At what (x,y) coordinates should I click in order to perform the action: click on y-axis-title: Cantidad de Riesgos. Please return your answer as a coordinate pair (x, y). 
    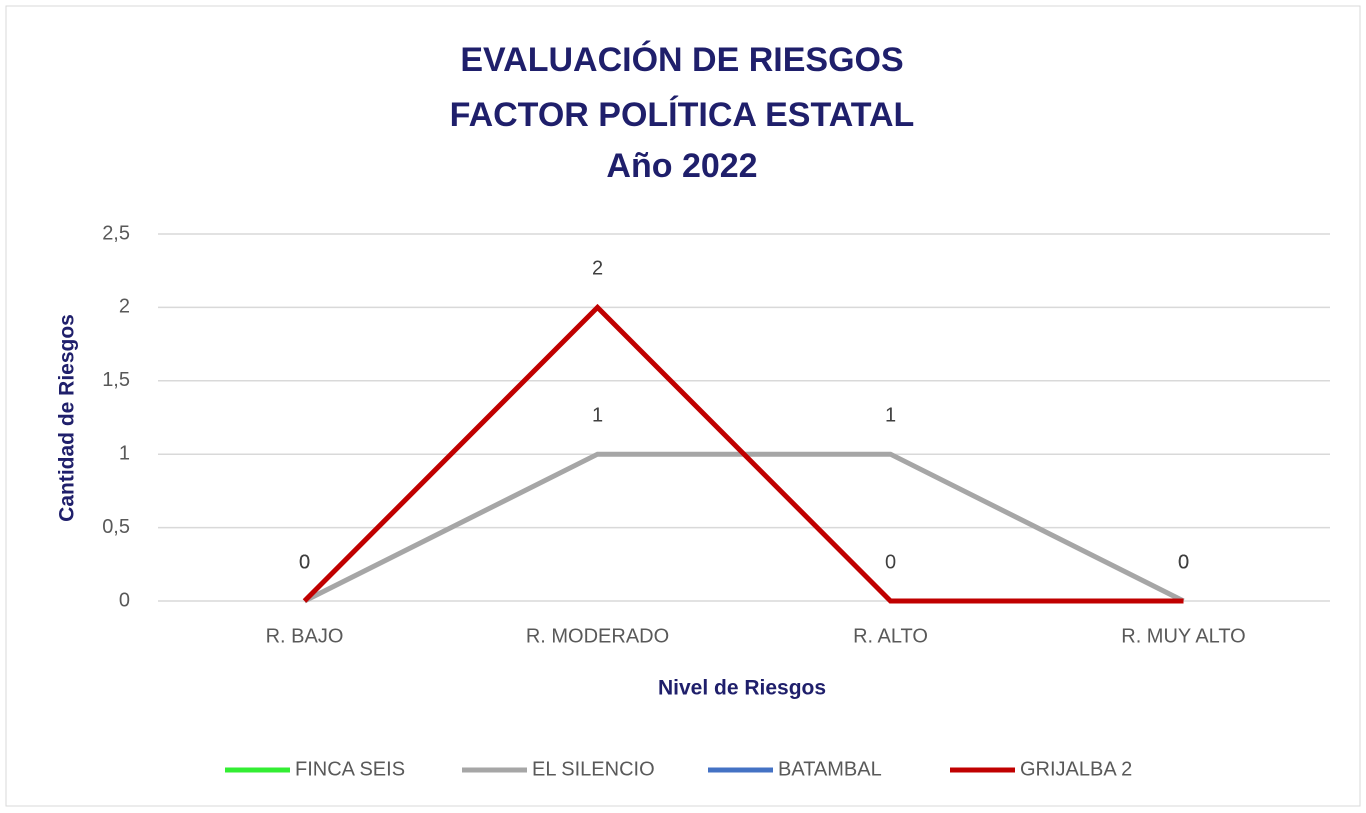
    Looking at the image, I should click on (67, 418).